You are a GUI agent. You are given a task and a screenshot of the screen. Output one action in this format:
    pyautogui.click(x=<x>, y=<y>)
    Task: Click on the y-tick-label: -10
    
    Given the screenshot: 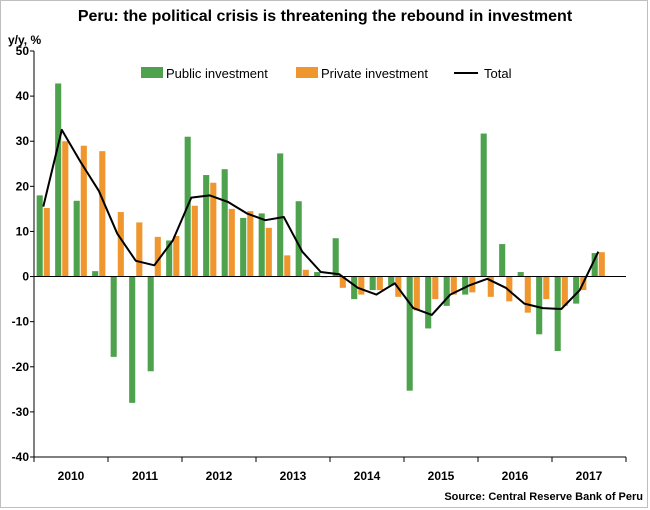 What is the action you would take?
    pyautogui.click(x=21, y=322)
    